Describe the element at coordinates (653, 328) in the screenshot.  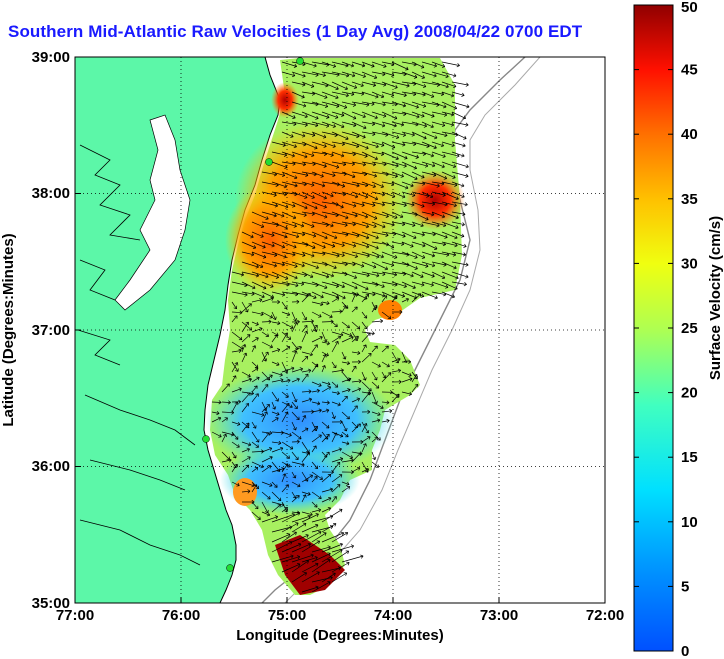
I see `colorbar-gradient` at that location.